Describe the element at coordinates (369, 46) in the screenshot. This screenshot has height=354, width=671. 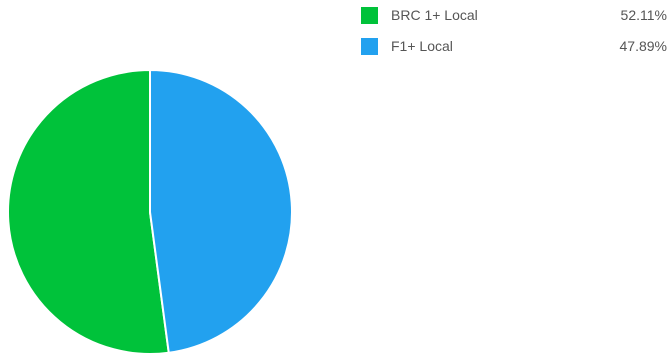
I see `legend-swatch-f1-local` at that location.